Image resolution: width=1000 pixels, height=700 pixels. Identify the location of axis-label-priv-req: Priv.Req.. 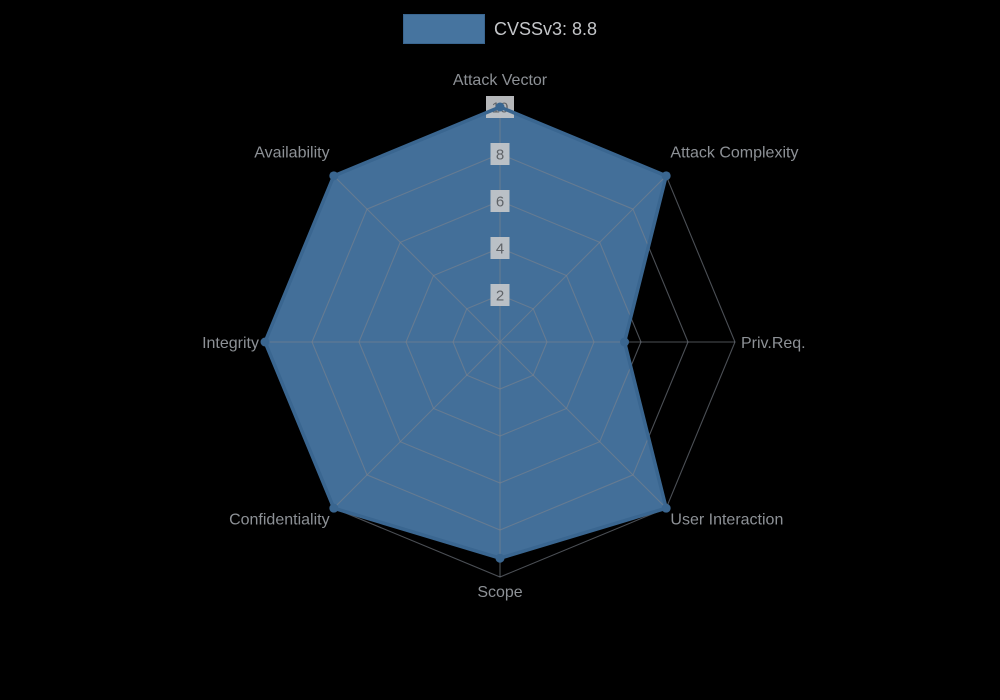
(773, 343).